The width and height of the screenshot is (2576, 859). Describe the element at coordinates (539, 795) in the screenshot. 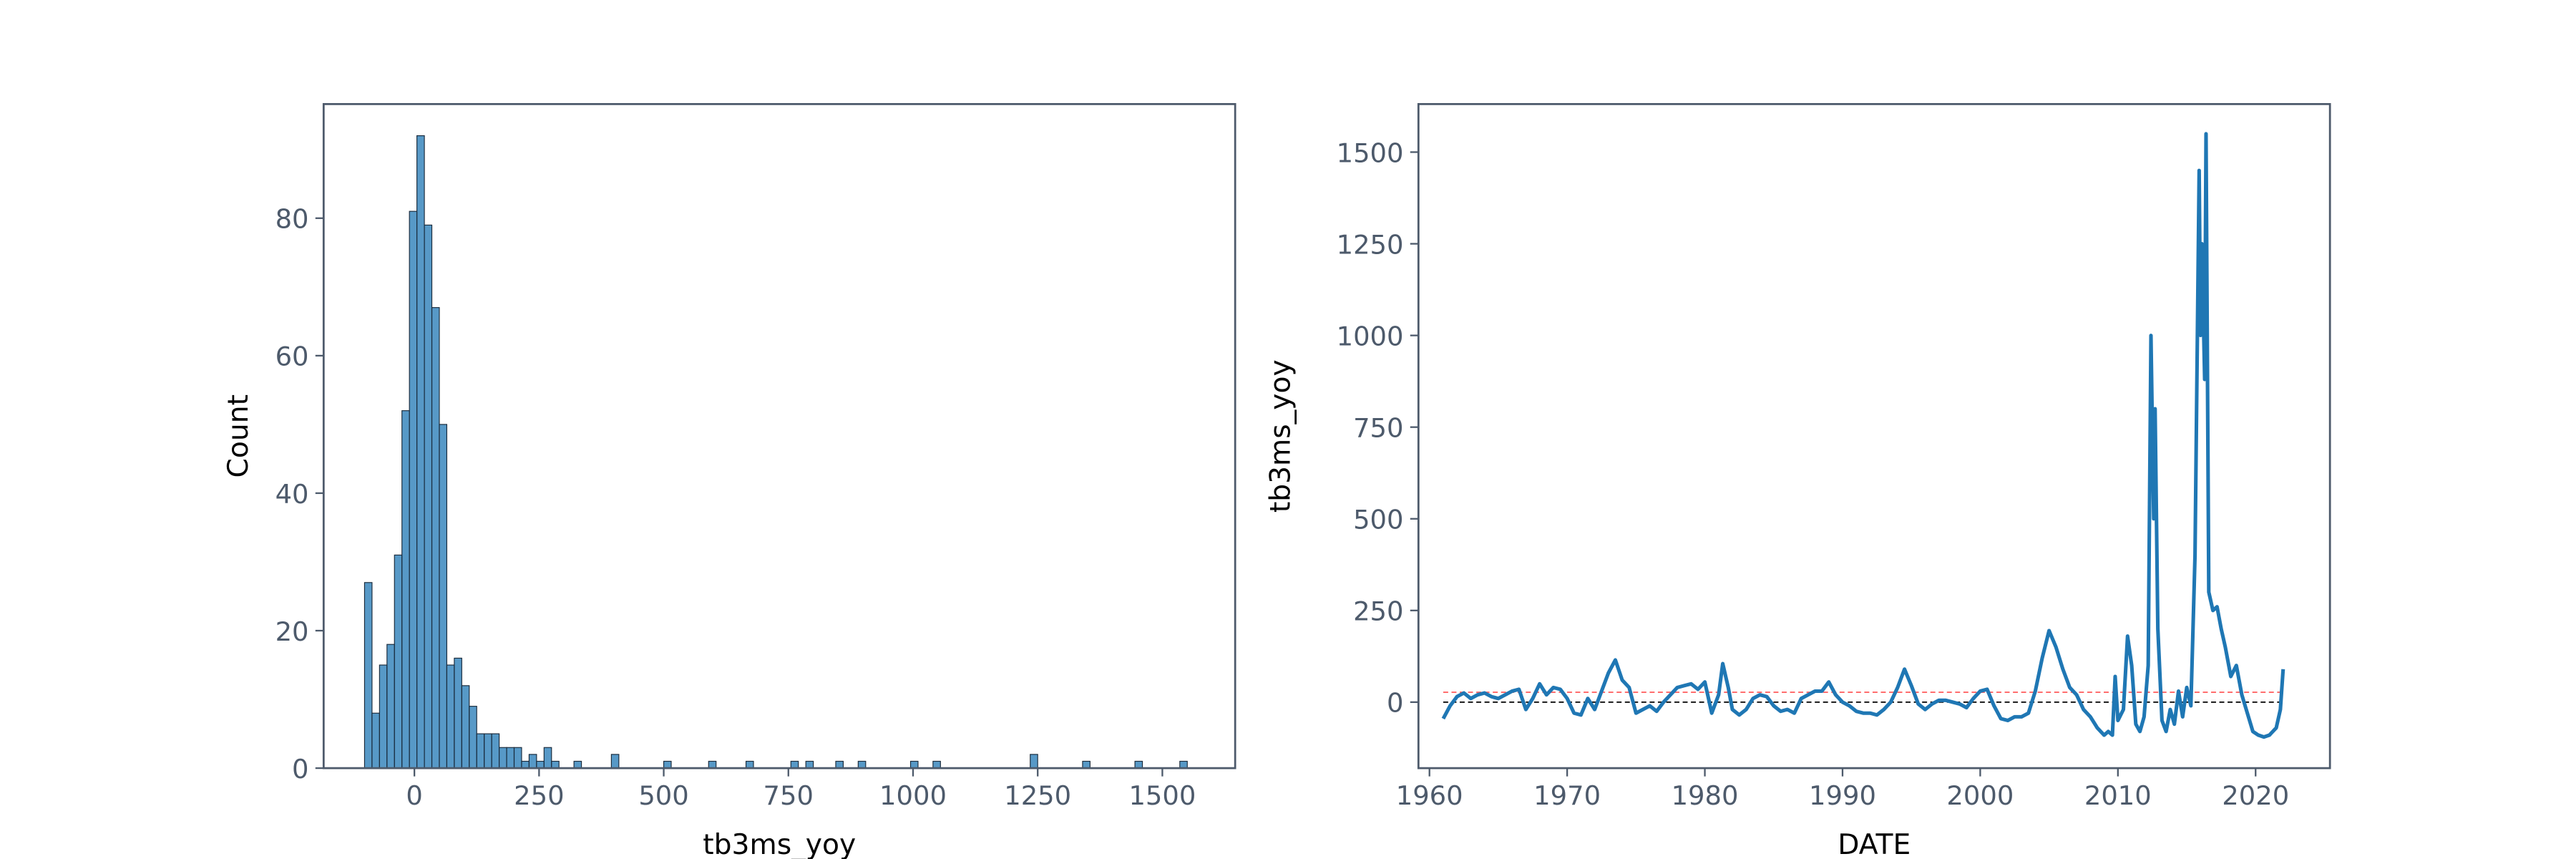

I see `x-tick-label: 250` at that location.